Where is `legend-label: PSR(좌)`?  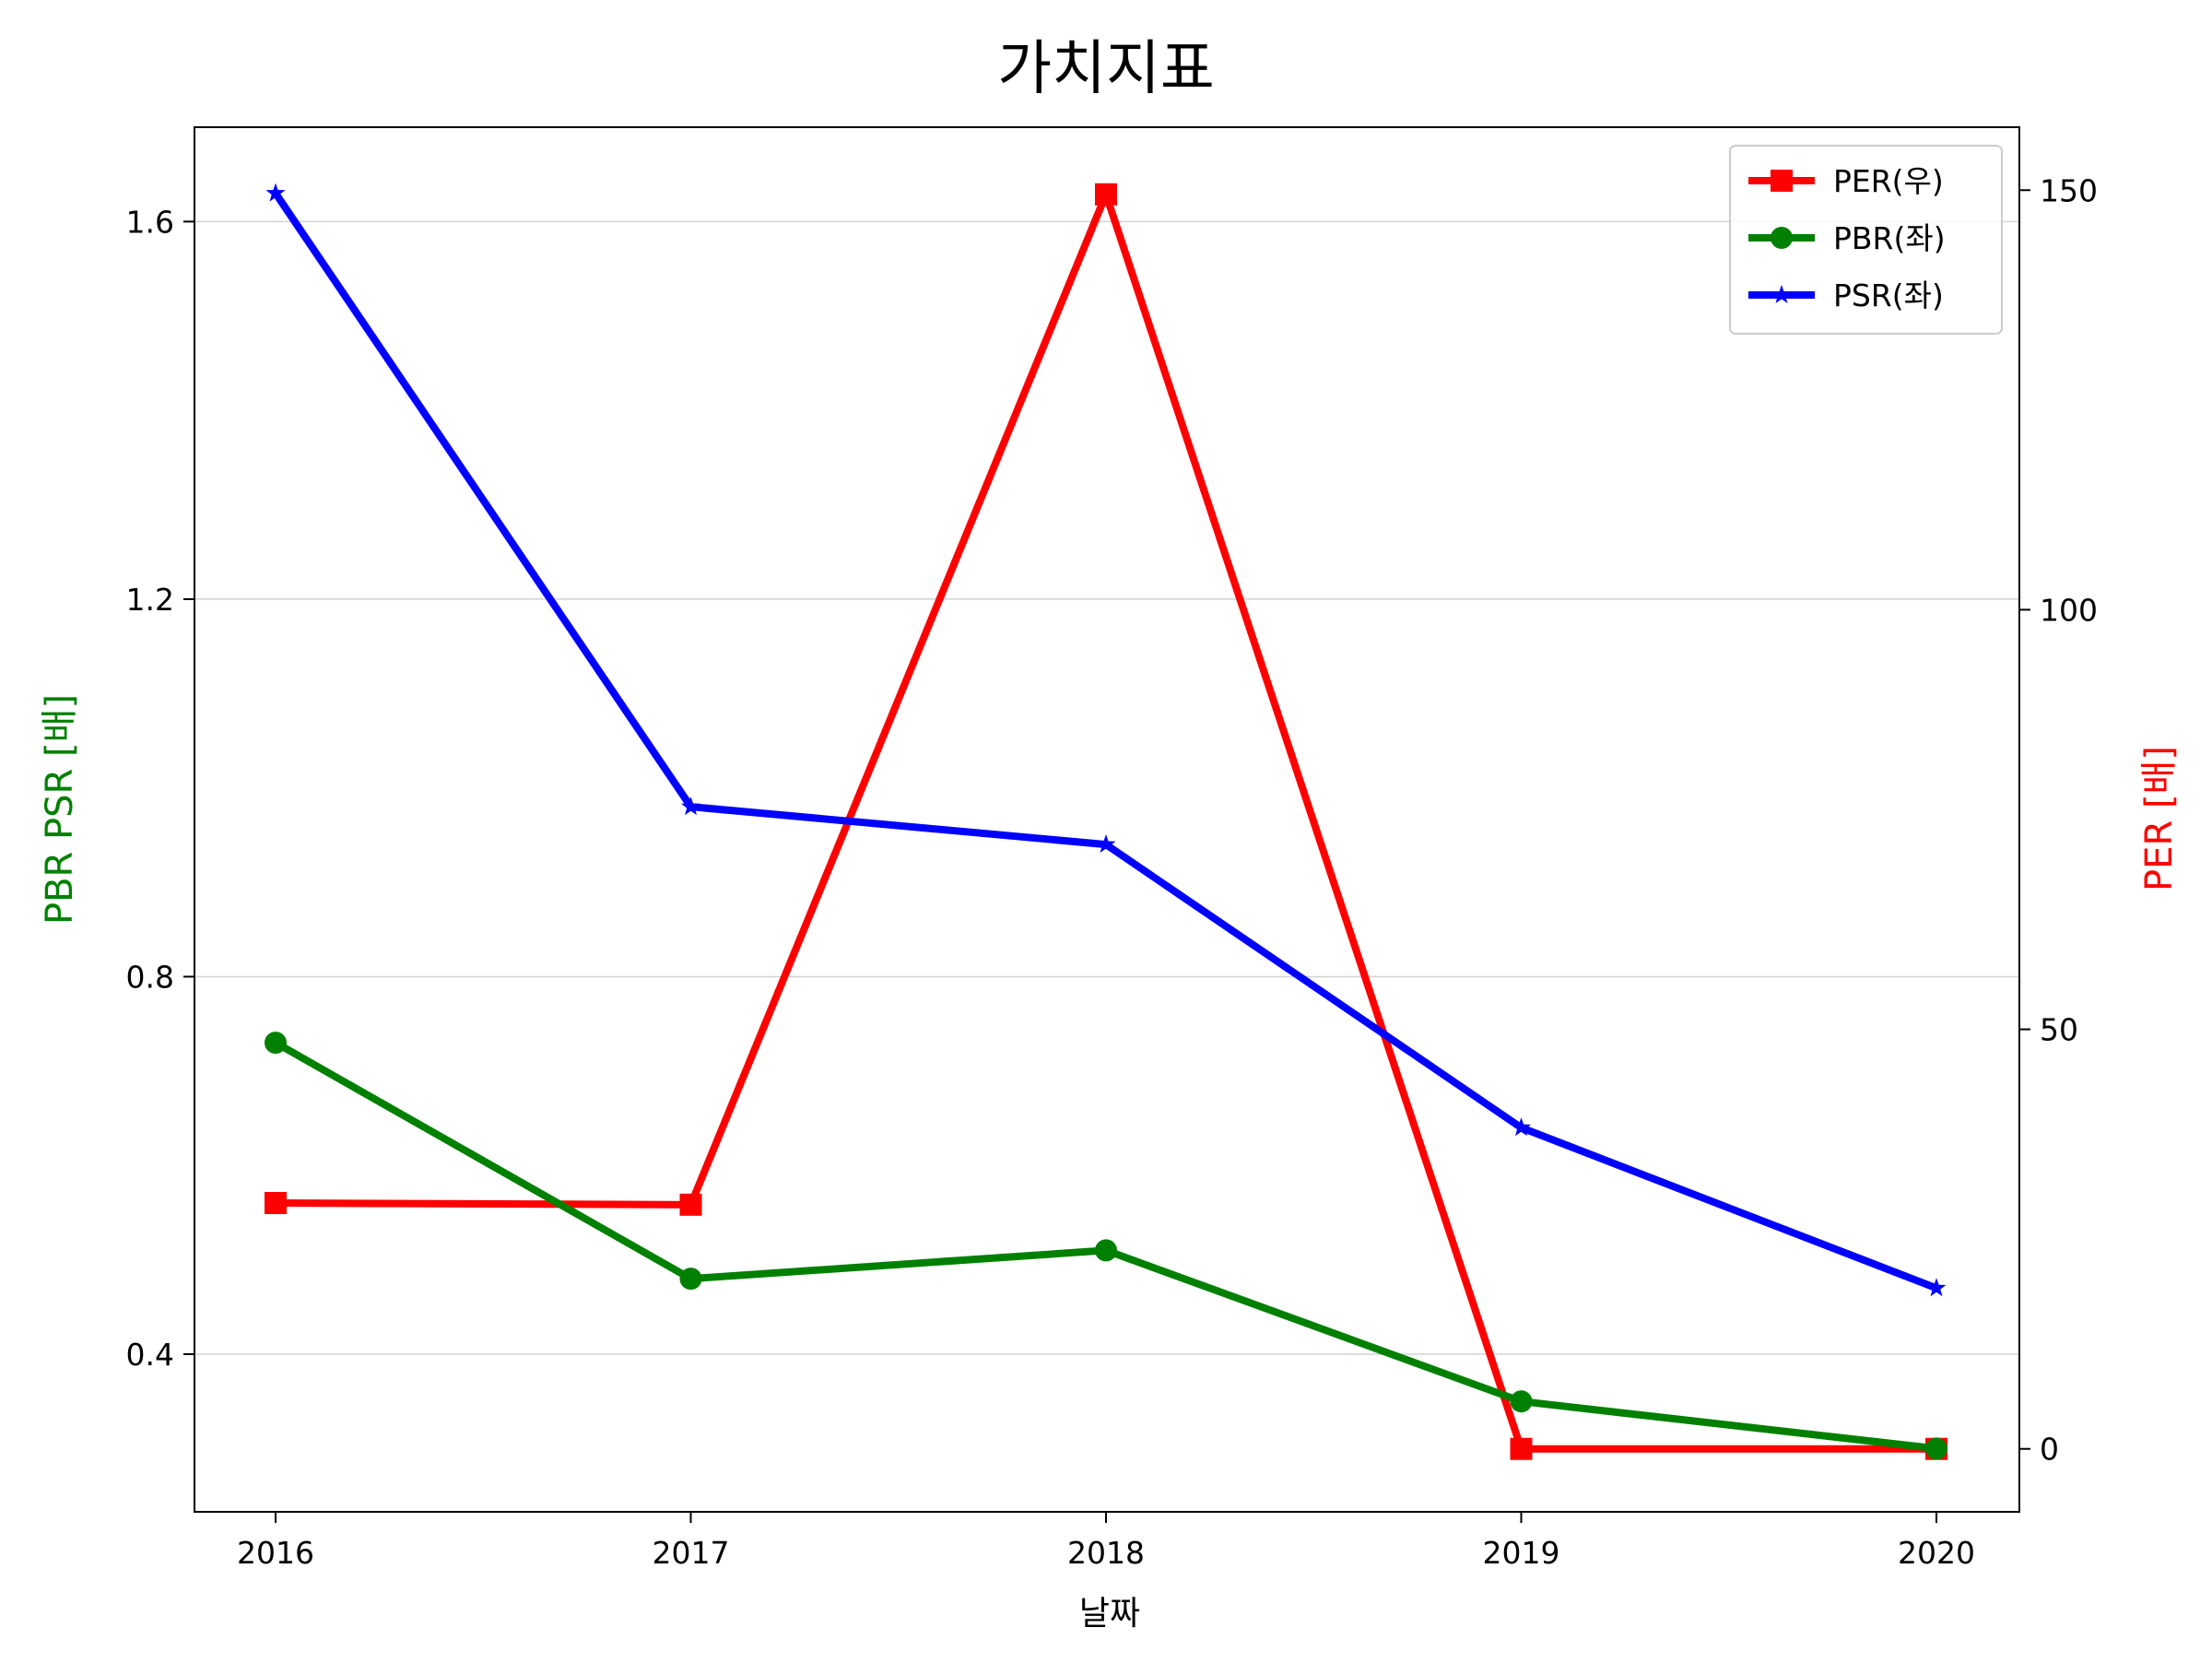 legend-label: PSR(좌) is located at coordinates (1888, 295).